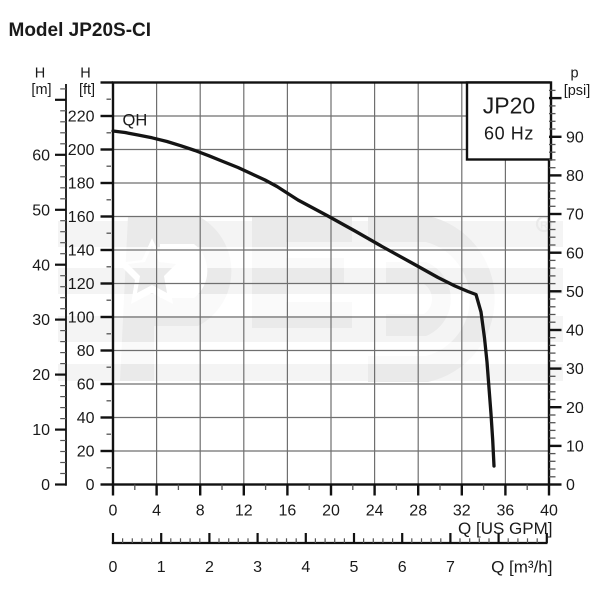 The height and width of the screenshot is (600, 600). I want to click on svg-text: 32, so click(462, 511).